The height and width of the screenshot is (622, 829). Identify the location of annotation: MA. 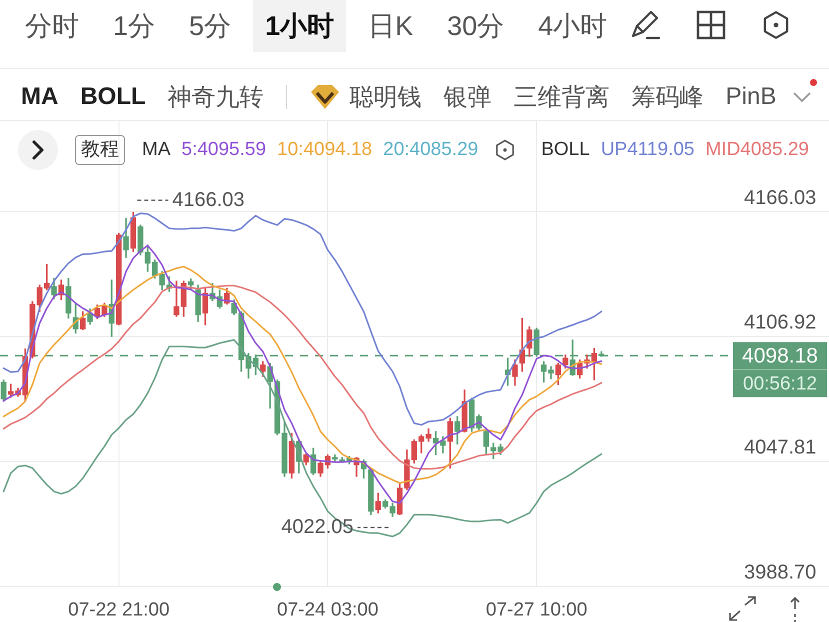
(156, 150).